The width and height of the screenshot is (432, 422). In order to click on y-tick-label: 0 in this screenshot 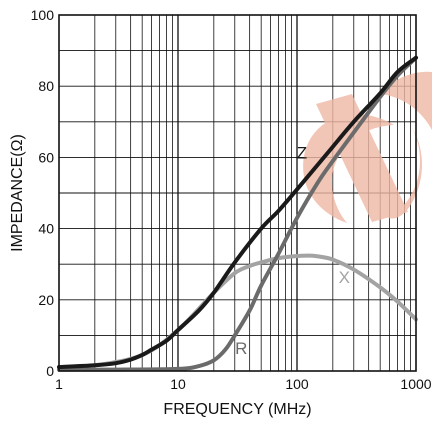, I will do `click(50, 371)`.